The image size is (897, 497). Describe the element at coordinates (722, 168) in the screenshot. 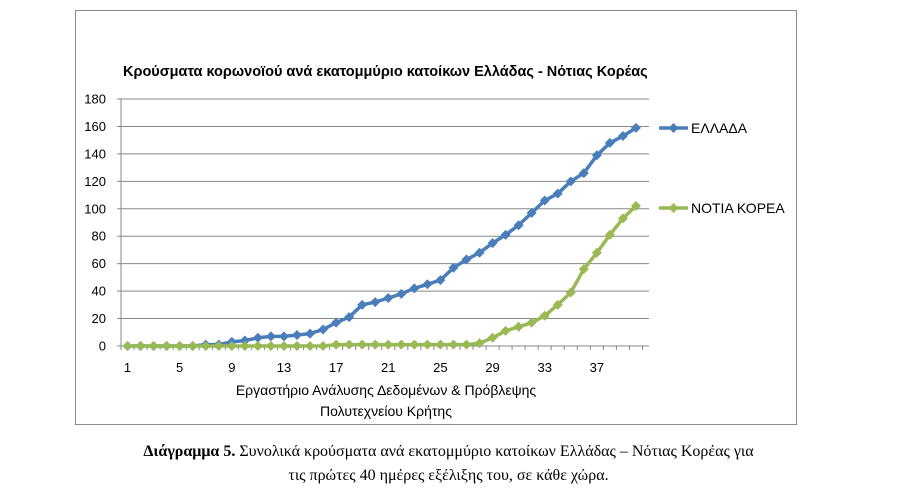

I see `legend: ΕΛΛΑΔΑ ΝΟΤΙΑ ΚΟΡΕΑ` at that location.